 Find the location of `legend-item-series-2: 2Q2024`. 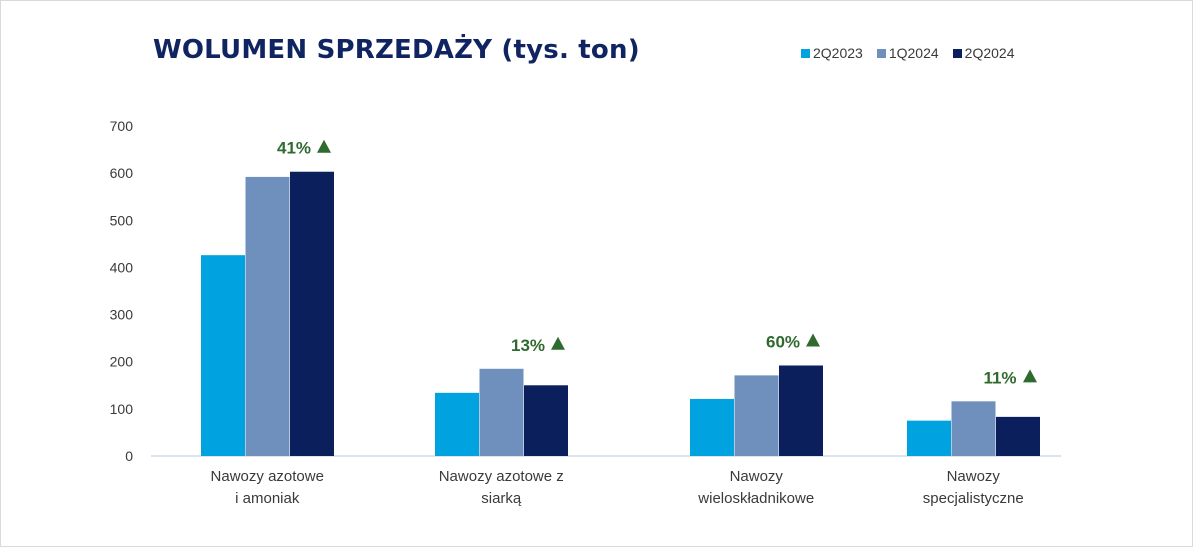

legend-item-series-2: 2Q2024 is located at coordinates (983, 53).